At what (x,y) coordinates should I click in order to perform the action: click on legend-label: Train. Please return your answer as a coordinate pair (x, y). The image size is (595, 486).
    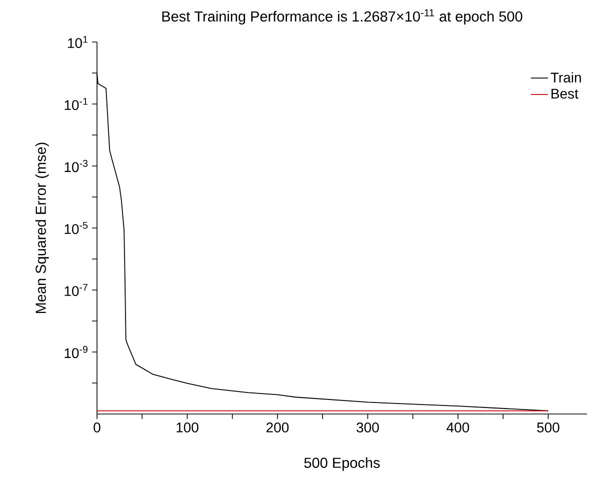
    Looking at the image, I should click on (565, 77).